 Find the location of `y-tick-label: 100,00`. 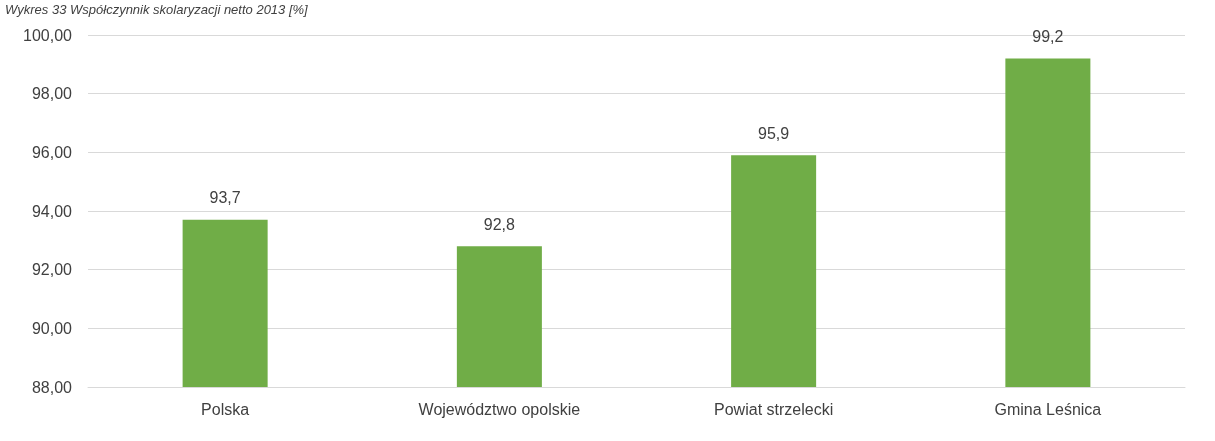

y-tick-label: 100,00 is located at coordinates (48, 35).